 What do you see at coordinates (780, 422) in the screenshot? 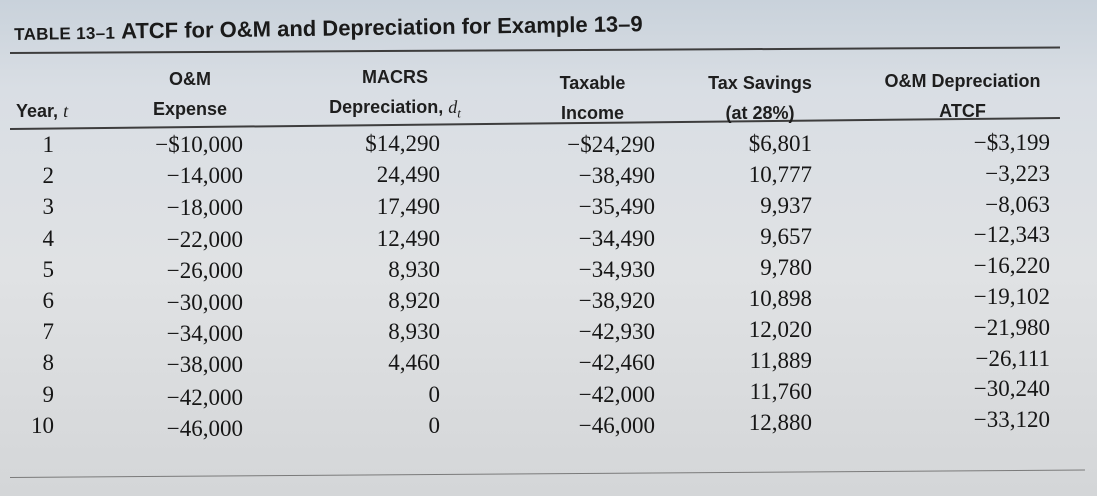
I see `cell-ts: 12,880` at bounding box center [780, 422].